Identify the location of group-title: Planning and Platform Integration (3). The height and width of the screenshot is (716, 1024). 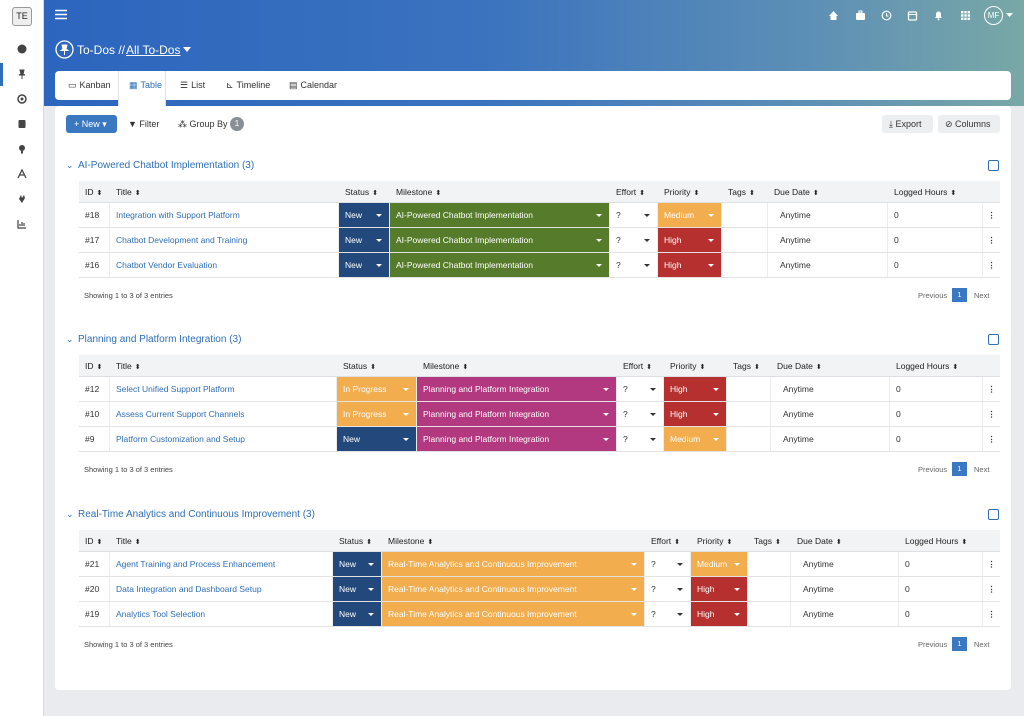
(160, 339).